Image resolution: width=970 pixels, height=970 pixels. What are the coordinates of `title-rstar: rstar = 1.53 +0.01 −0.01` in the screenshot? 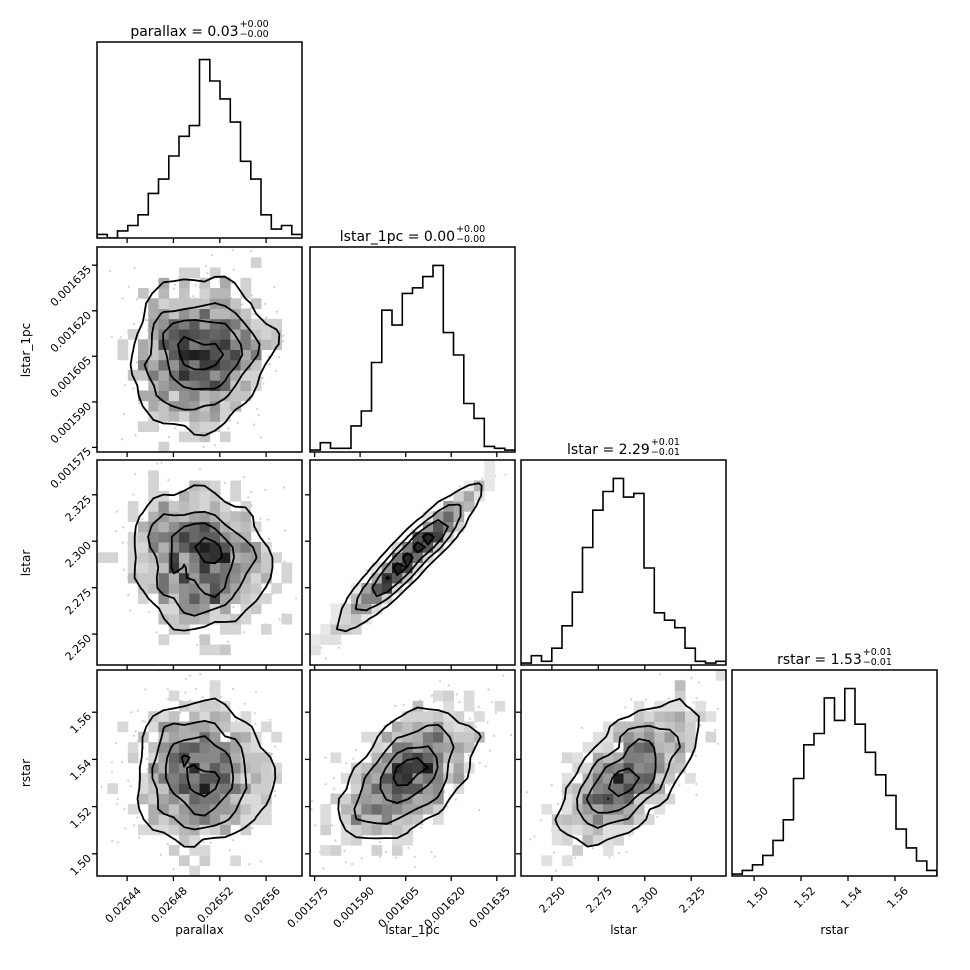 It's located at (834, 656).